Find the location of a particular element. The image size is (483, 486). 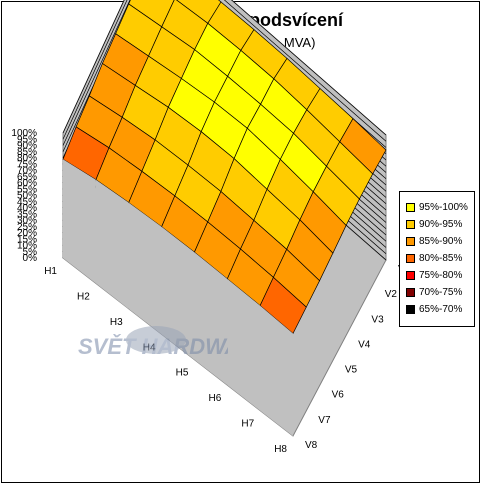

y-tick-label: V7 is located at coordinates (324, 420).